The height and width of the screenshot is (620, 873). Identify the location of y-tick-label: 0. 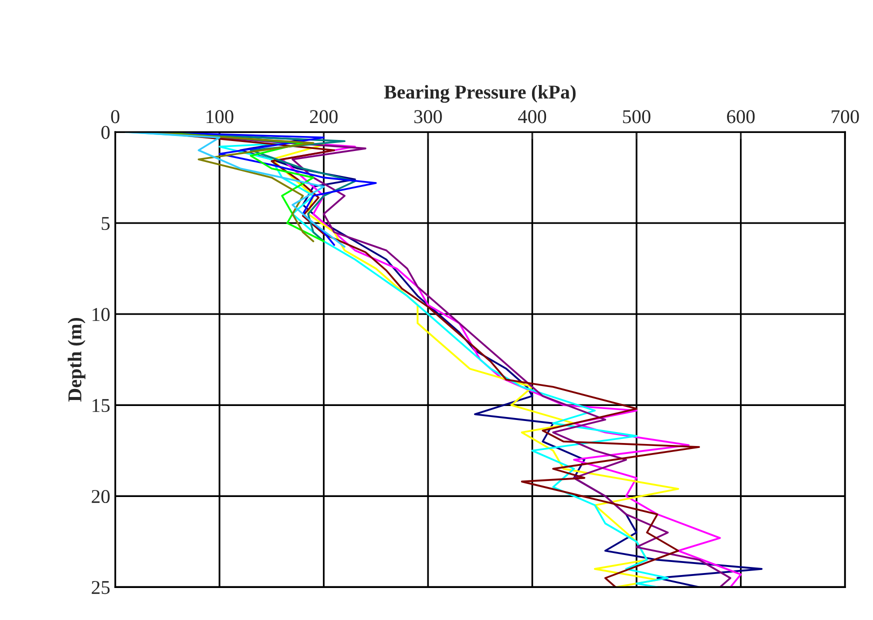
(105, 132).